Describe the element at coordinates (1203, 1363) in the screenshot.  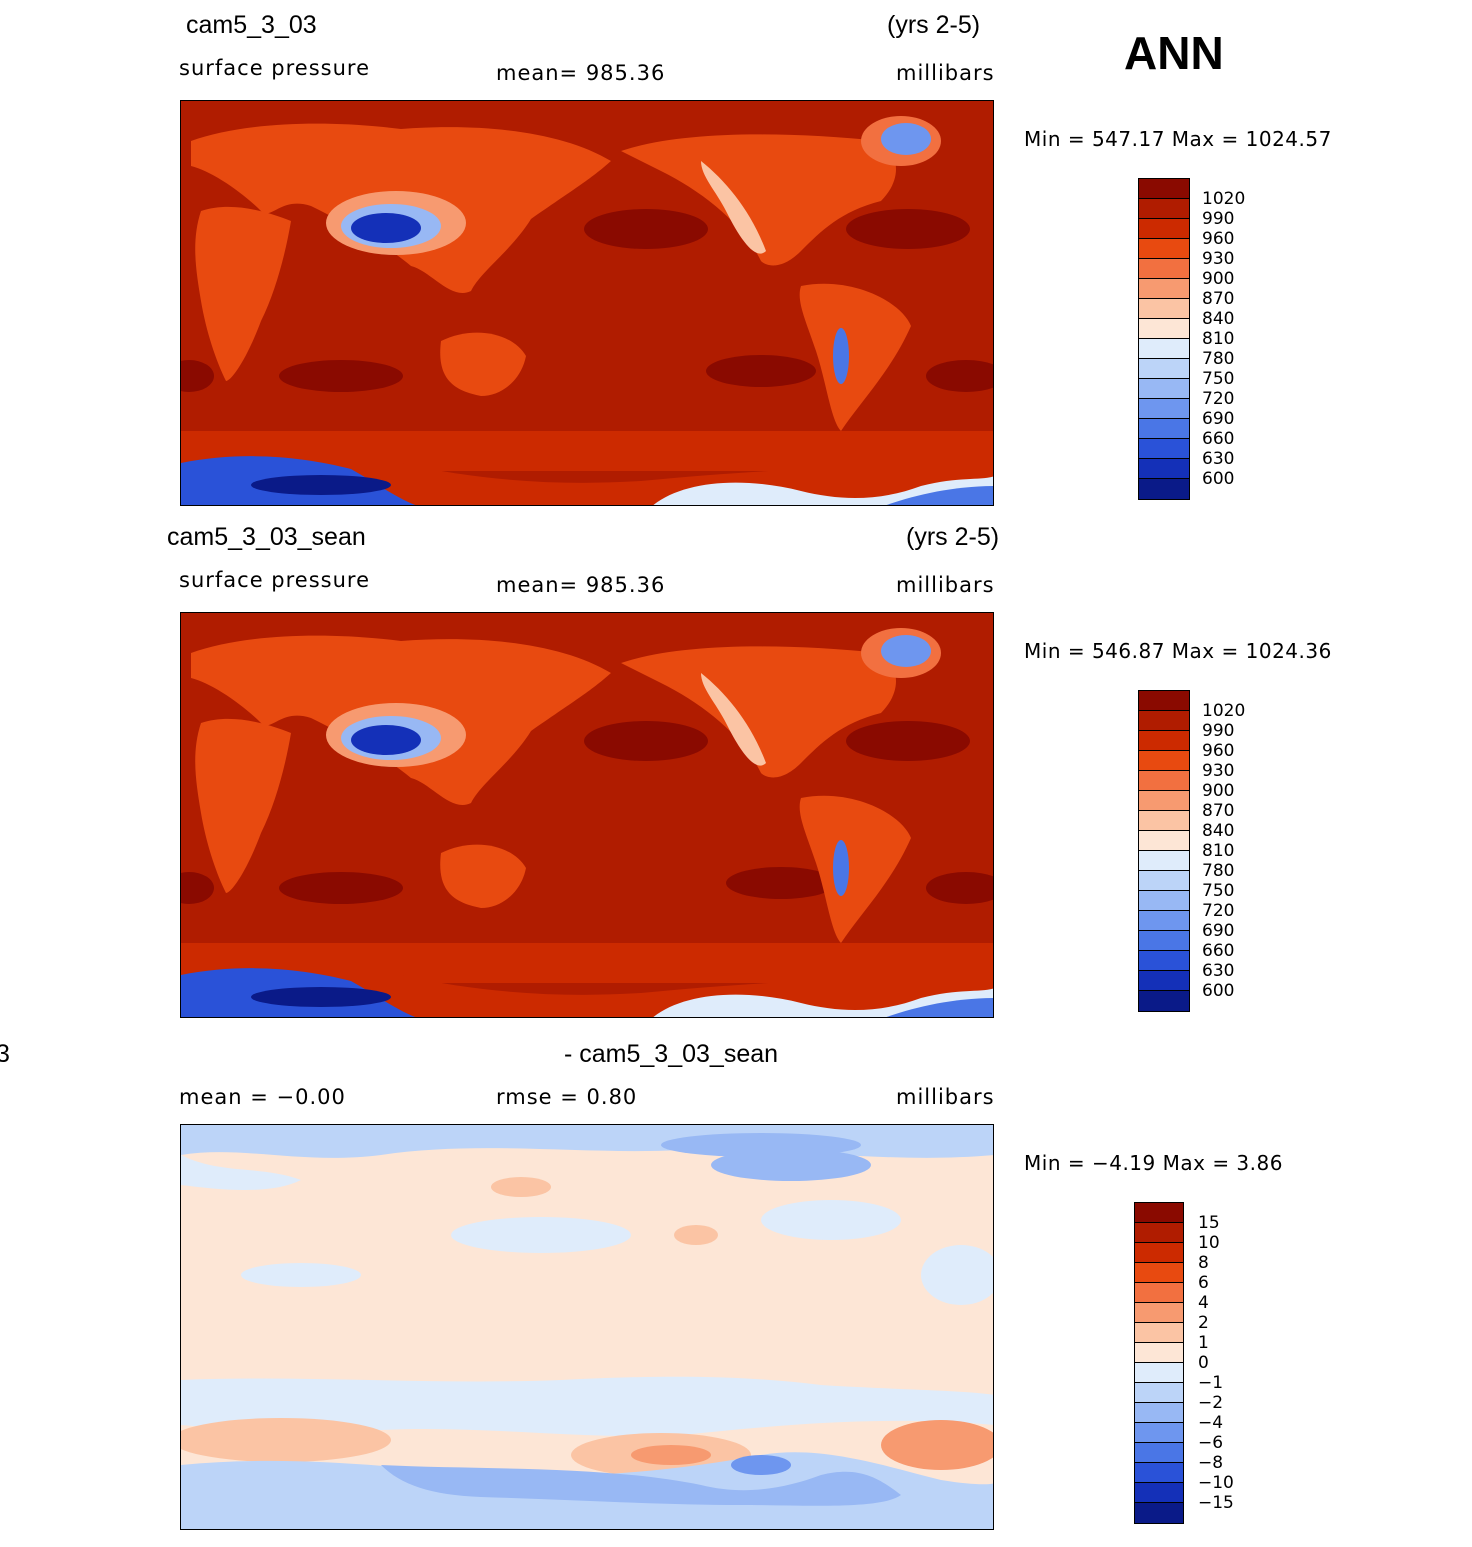
I see `colorbar-label: 0` at that location.